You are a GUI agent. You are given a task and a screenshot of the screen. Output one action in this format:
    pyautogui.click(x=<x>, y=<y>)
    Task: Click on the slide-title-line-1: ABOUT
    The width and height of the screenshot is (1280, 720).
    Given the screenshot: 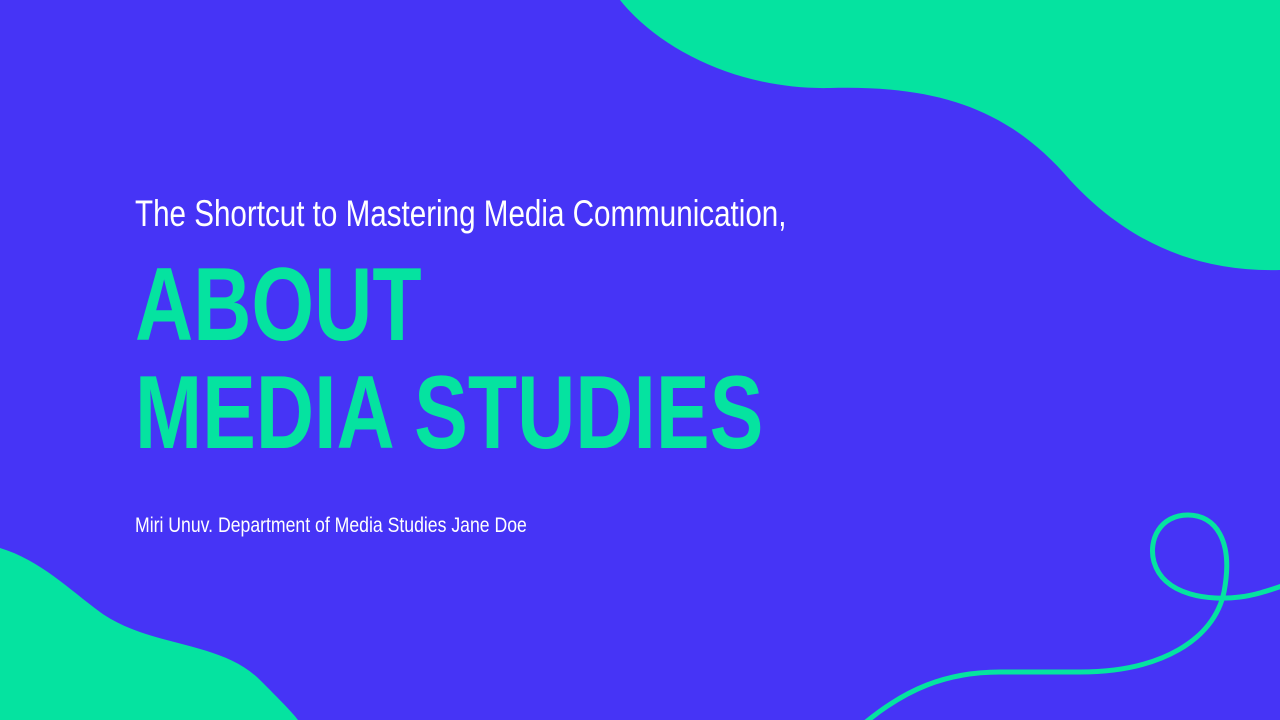 What is the action you would take?
    pyautogui.click(x=278, y=305)
    